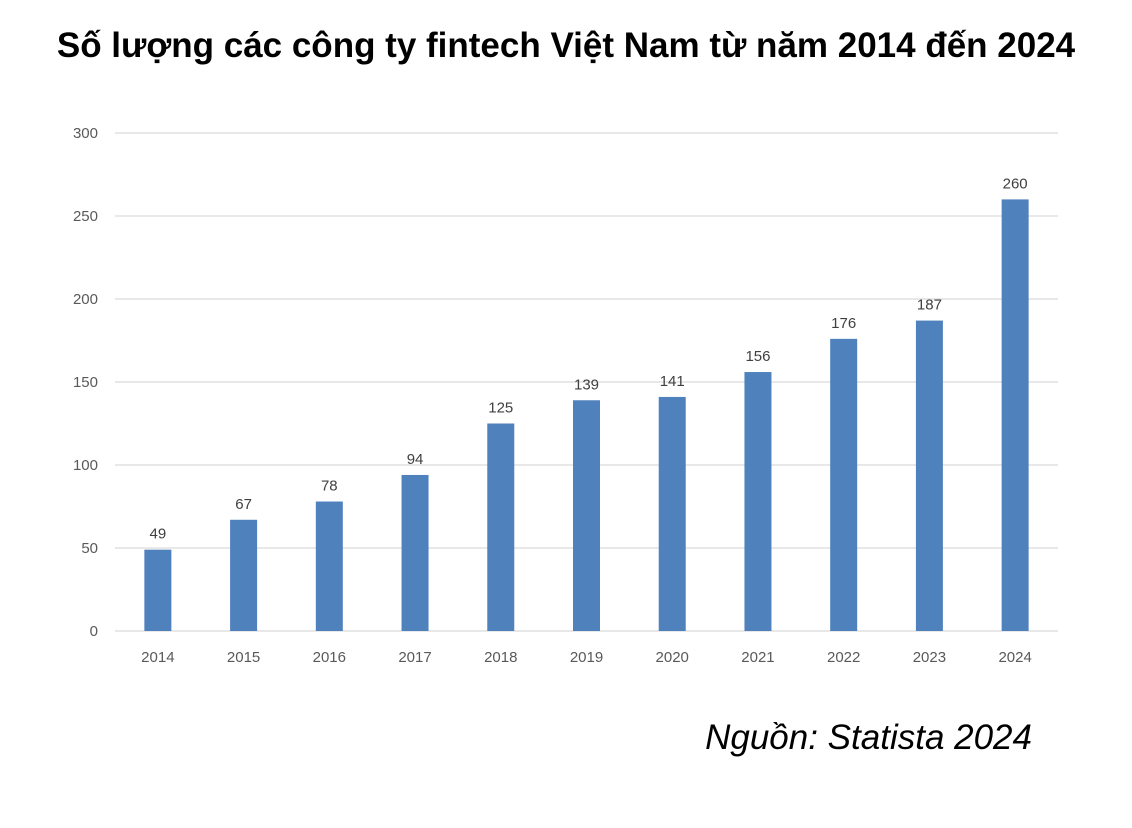 Image resolution: width=1132 pixels, height=828 pixels. What do you see at coordinates (1014, 657) in the screenshot?
I see `x-tick-label-2024: 2024` at bounding box center [1014, 657].